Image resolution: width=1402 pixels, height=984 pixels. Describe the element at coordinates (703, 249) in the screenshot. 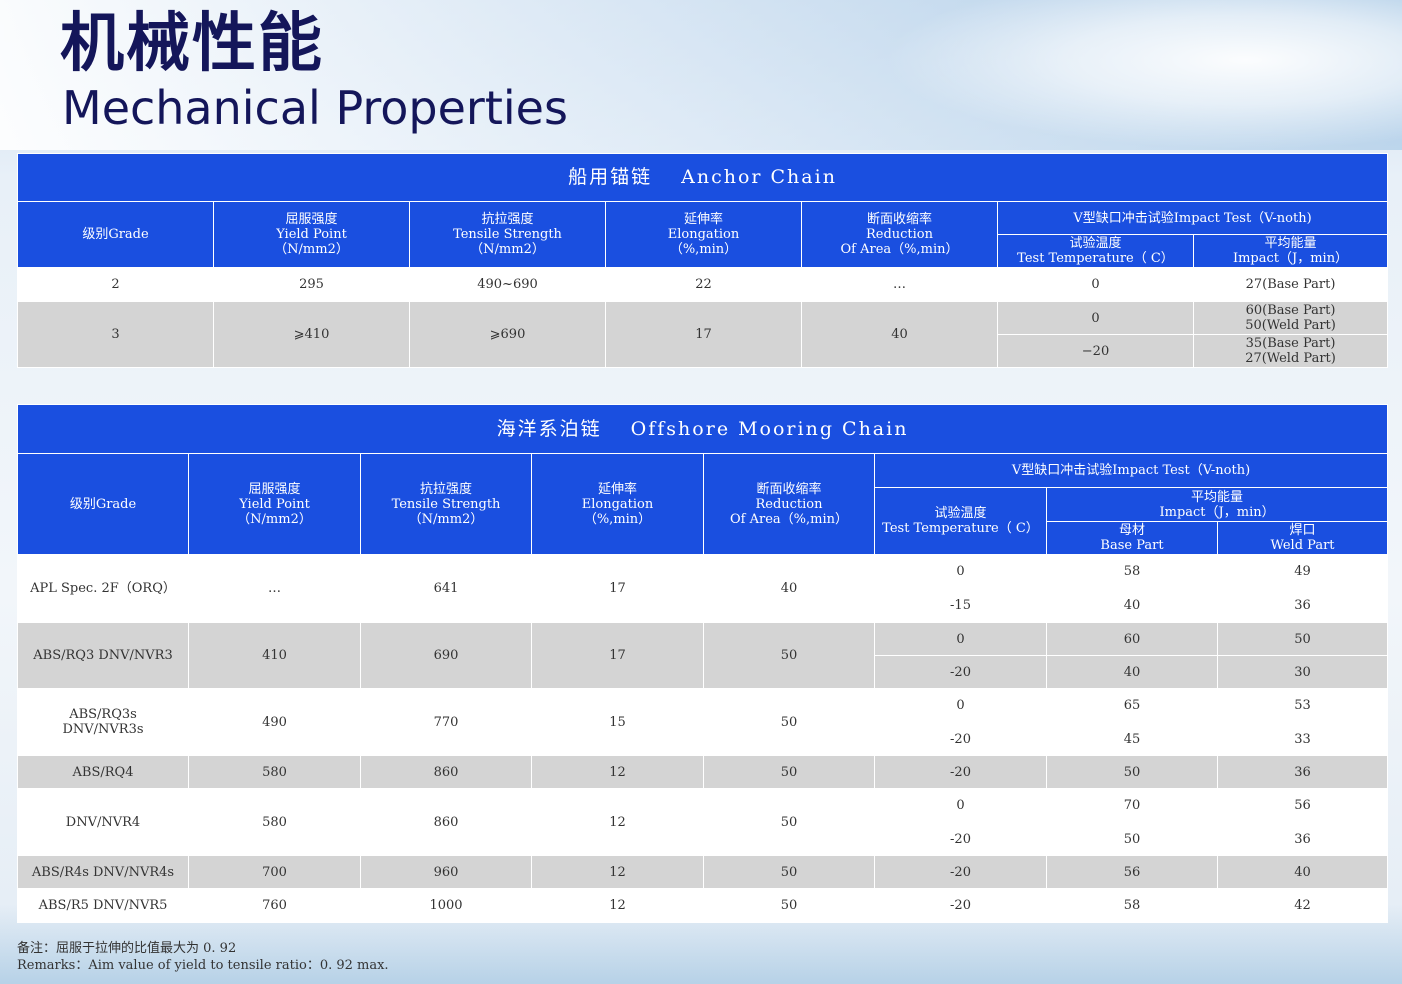

I see `anchor-header-elong-unit: （%,min）` at that location.